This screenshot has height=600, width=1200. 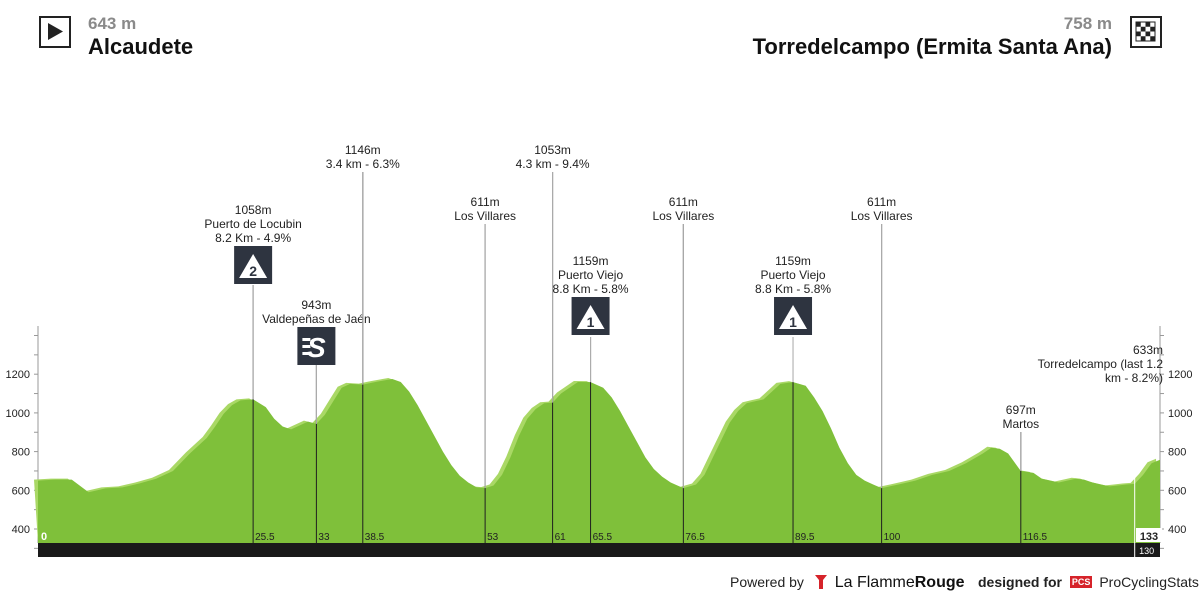 I want to click on finish-flag-icon, so click(x=1146, y=32).